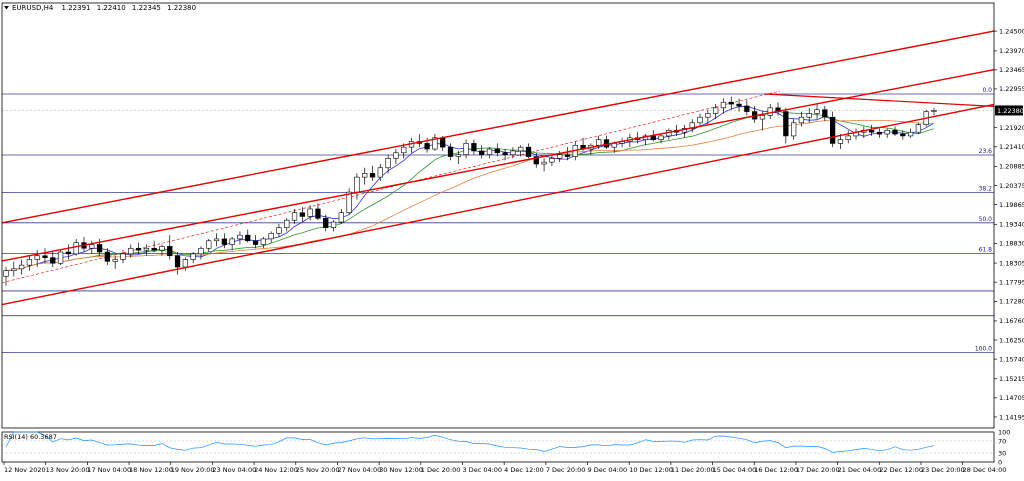 The width and height of the screenshot is (1024, 481). I want to click on x-tick-label: 9 Dec 04:00, so click(608, 470).